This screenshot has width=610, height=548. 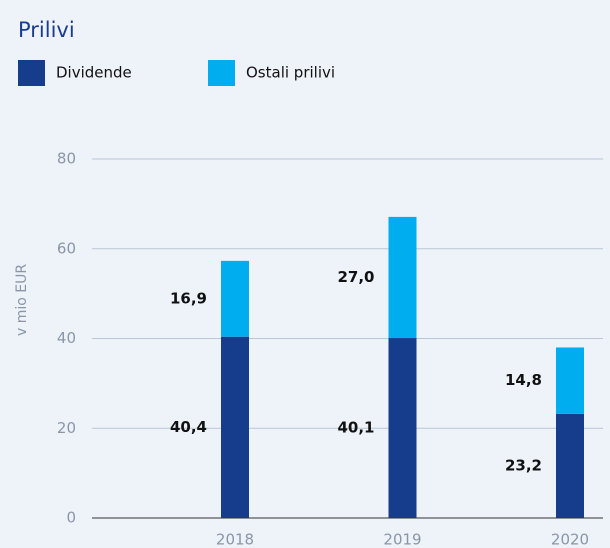 I want to click on data-label: 16,9, so click(x=188, y=298).